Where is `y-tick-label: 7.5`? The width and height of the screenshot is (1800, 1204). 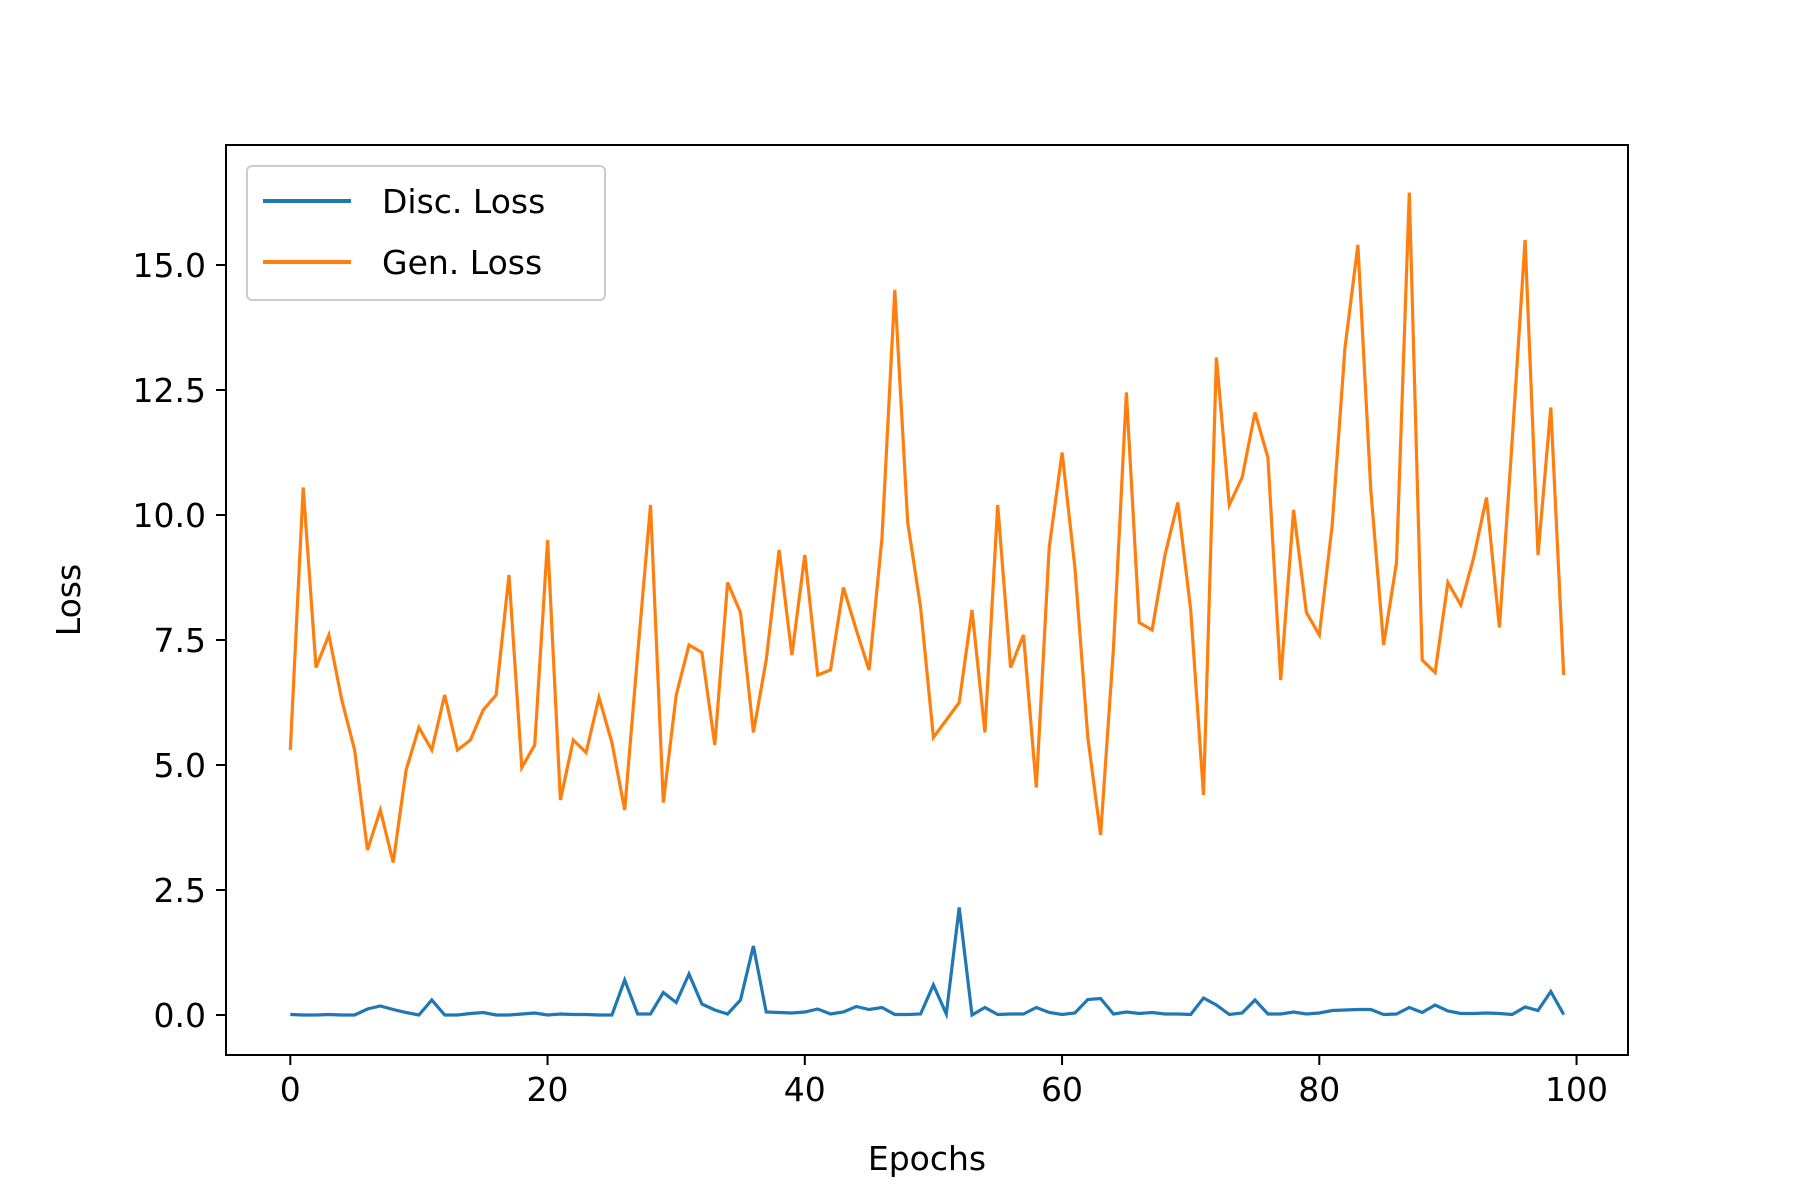
y-tick-label: 7.5 is located at coordinates (180, 640).